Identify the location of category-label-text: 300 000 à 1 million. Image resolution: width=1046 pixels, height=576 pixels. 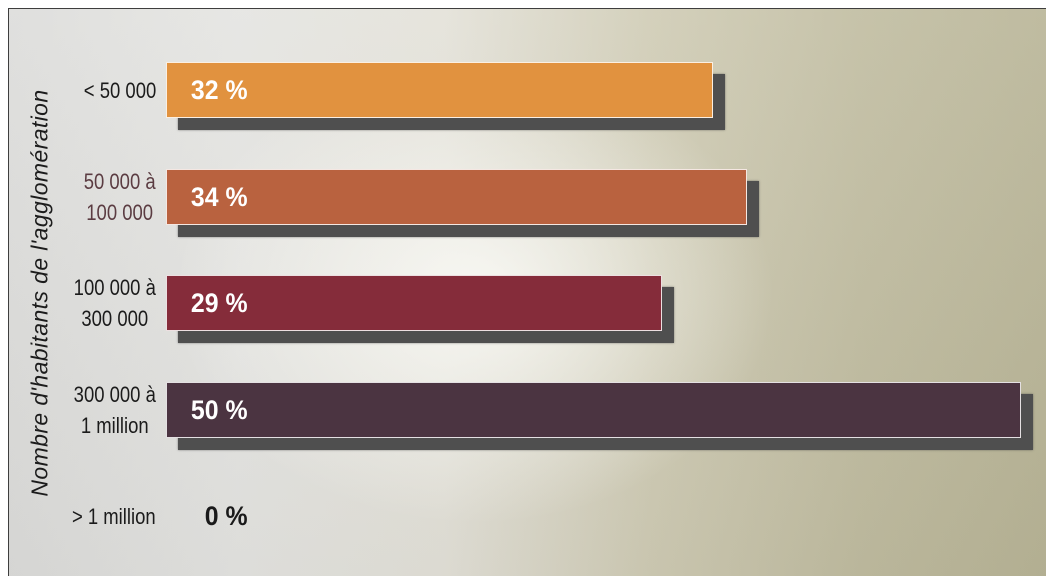
(114, 410).